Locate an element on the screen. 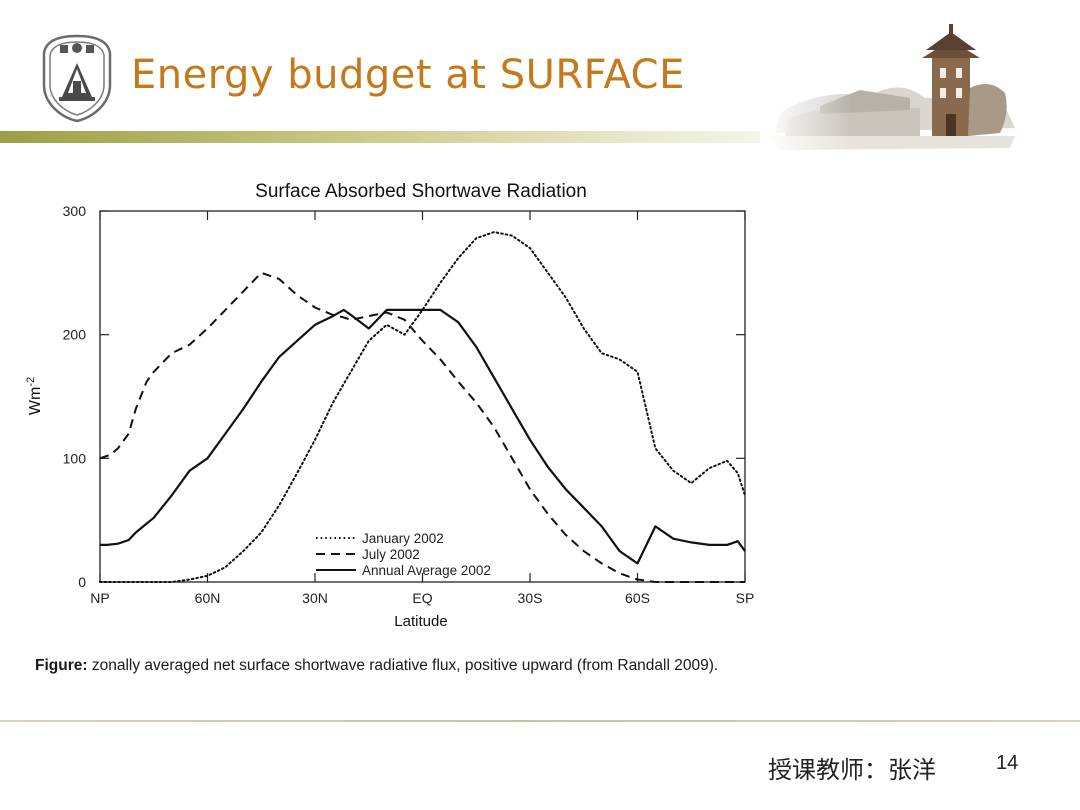 This screenshot has height=810, width=1080. x-tick-label: EQ is located at coordinates (422, 598).